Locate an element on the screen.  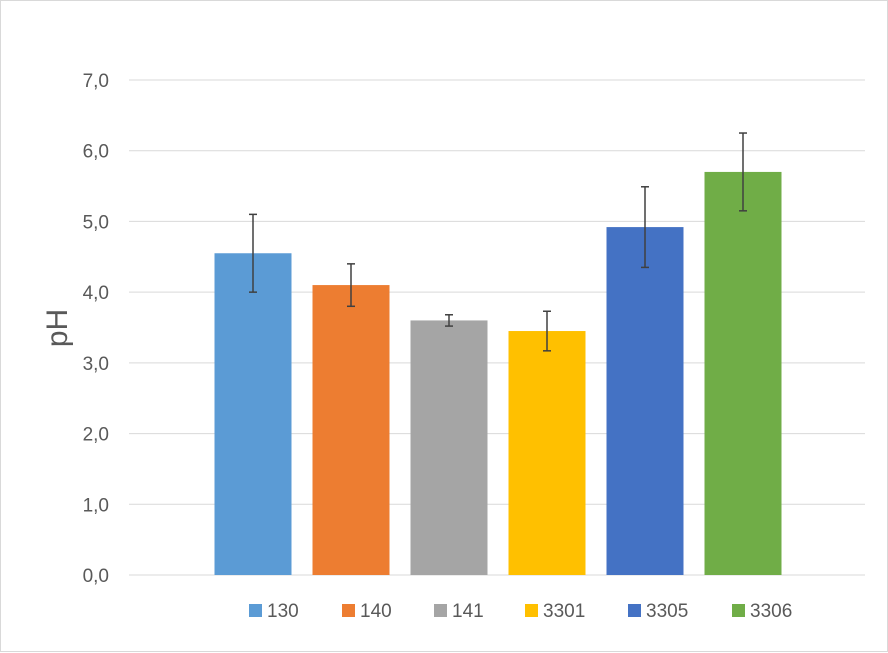
legend-label: 140 is located at coordinates (376, 611).